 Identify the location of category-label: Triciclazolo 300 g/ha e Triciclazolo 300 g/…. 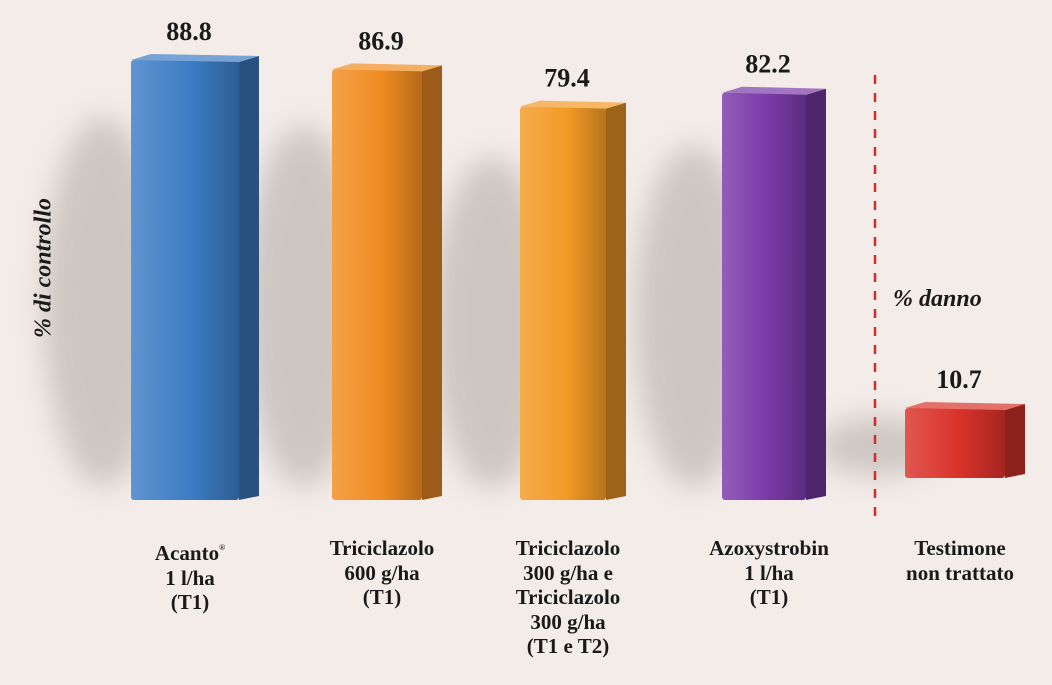
(568, 597).